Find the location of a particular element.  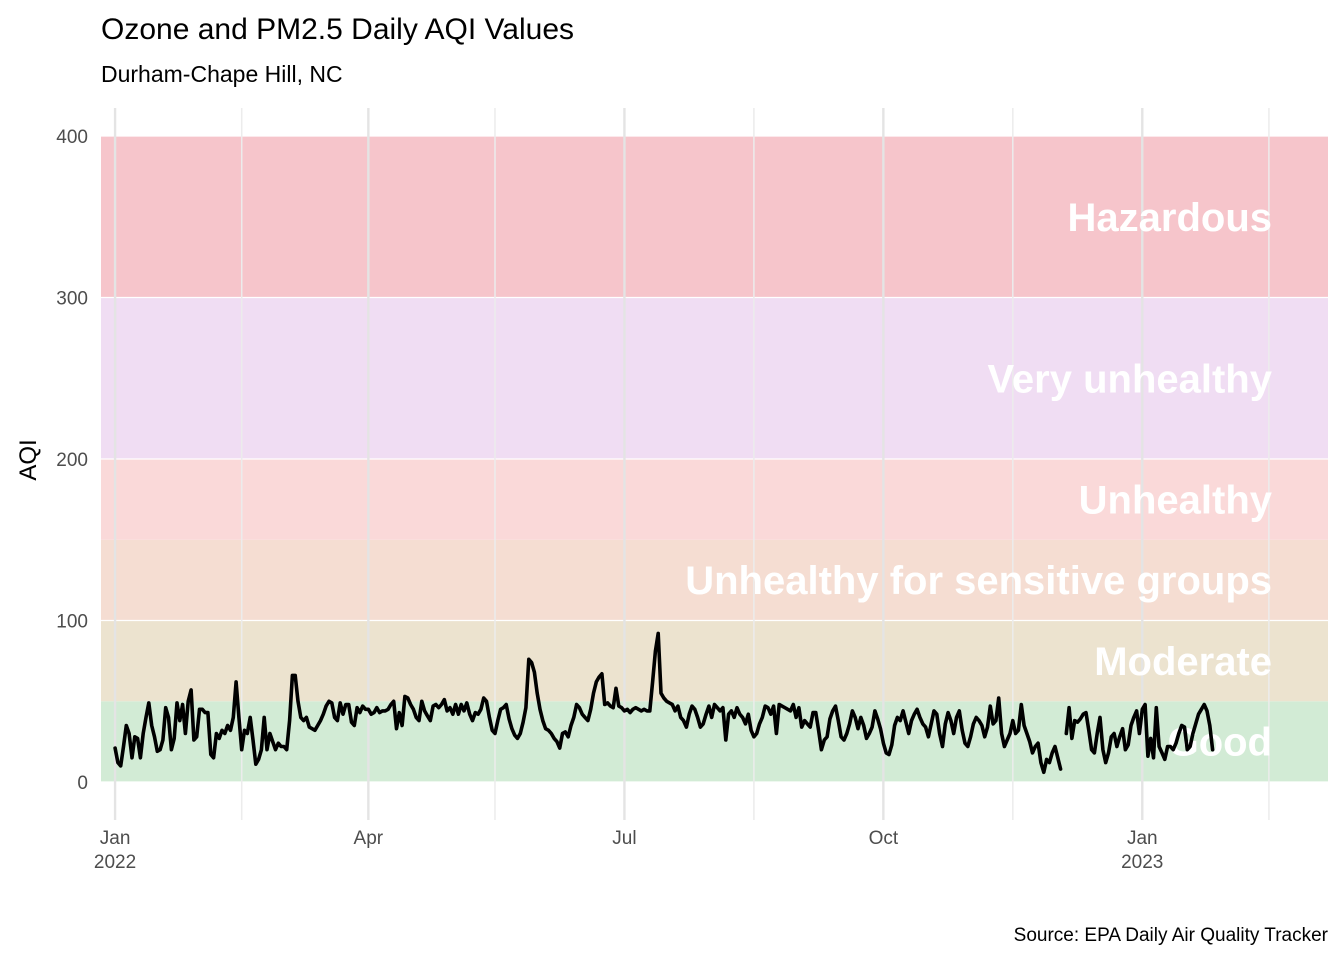

band-label-unhealthy: Unhealthy is located at coordinates (1176, 500).